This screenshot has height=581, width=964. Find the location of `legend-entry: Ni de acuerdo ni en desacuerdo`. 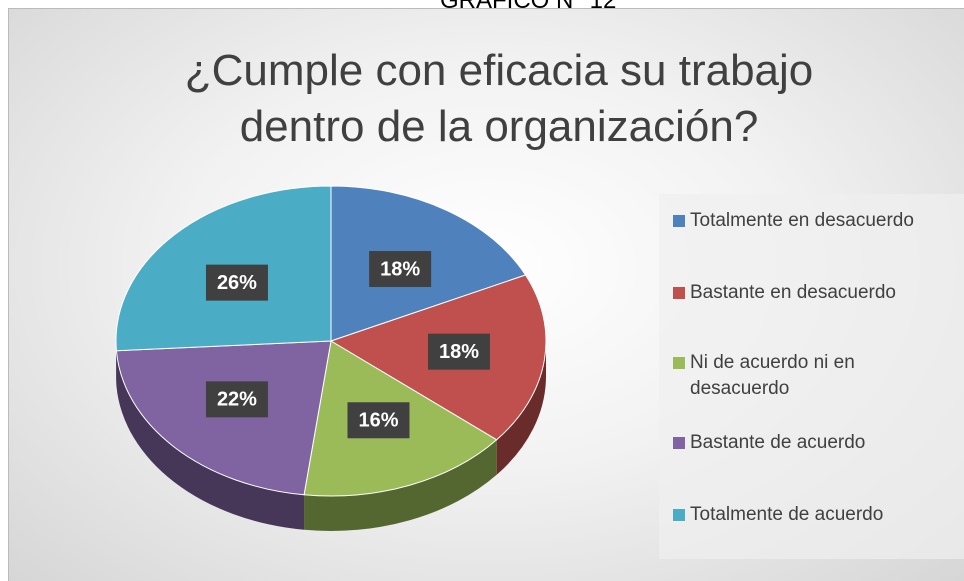

legend-entry: Ni de acuerdo ni en desacuerdo is located at coordinates (813, 376).